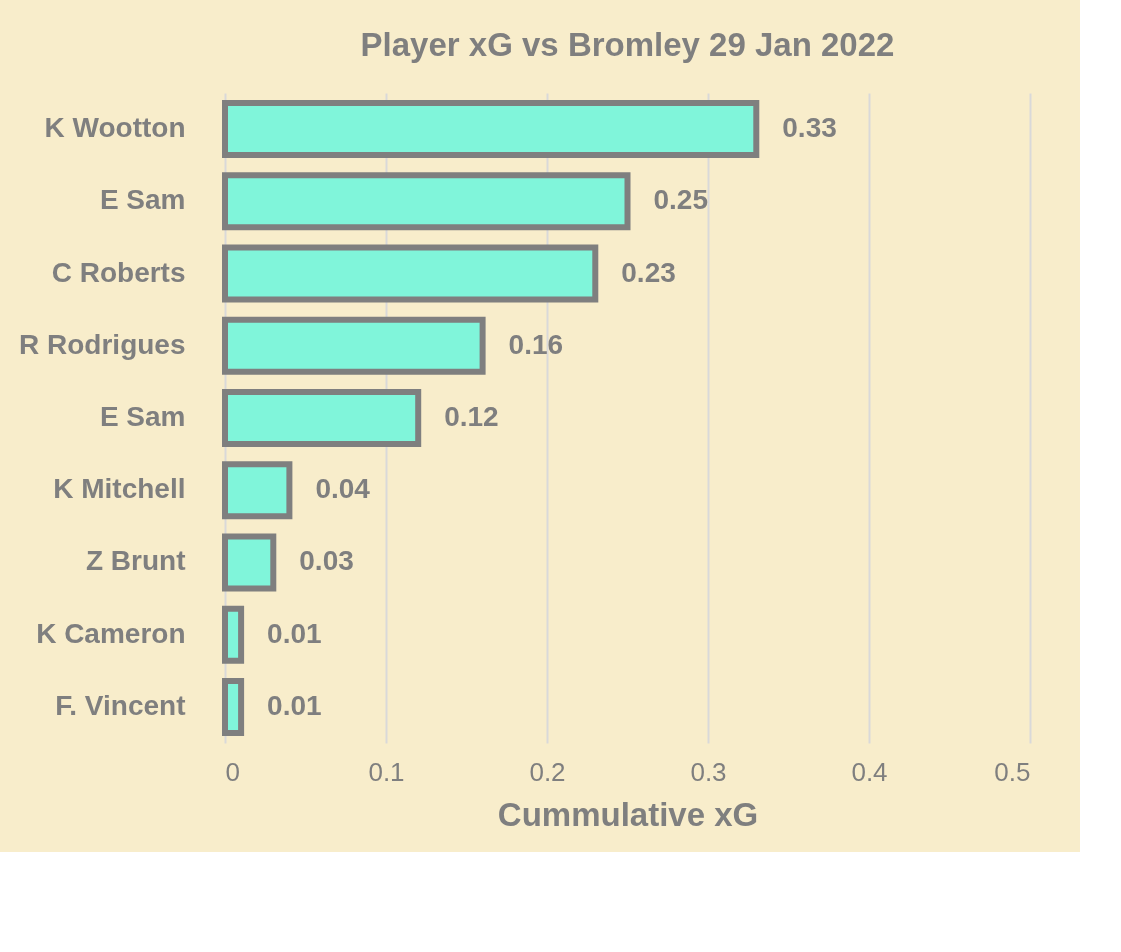 The height and width of the screenshot is (952, 1121). Describe the element at coordinates (680, 200) in the screenshot. I see `data-label: 0.25` at that location.